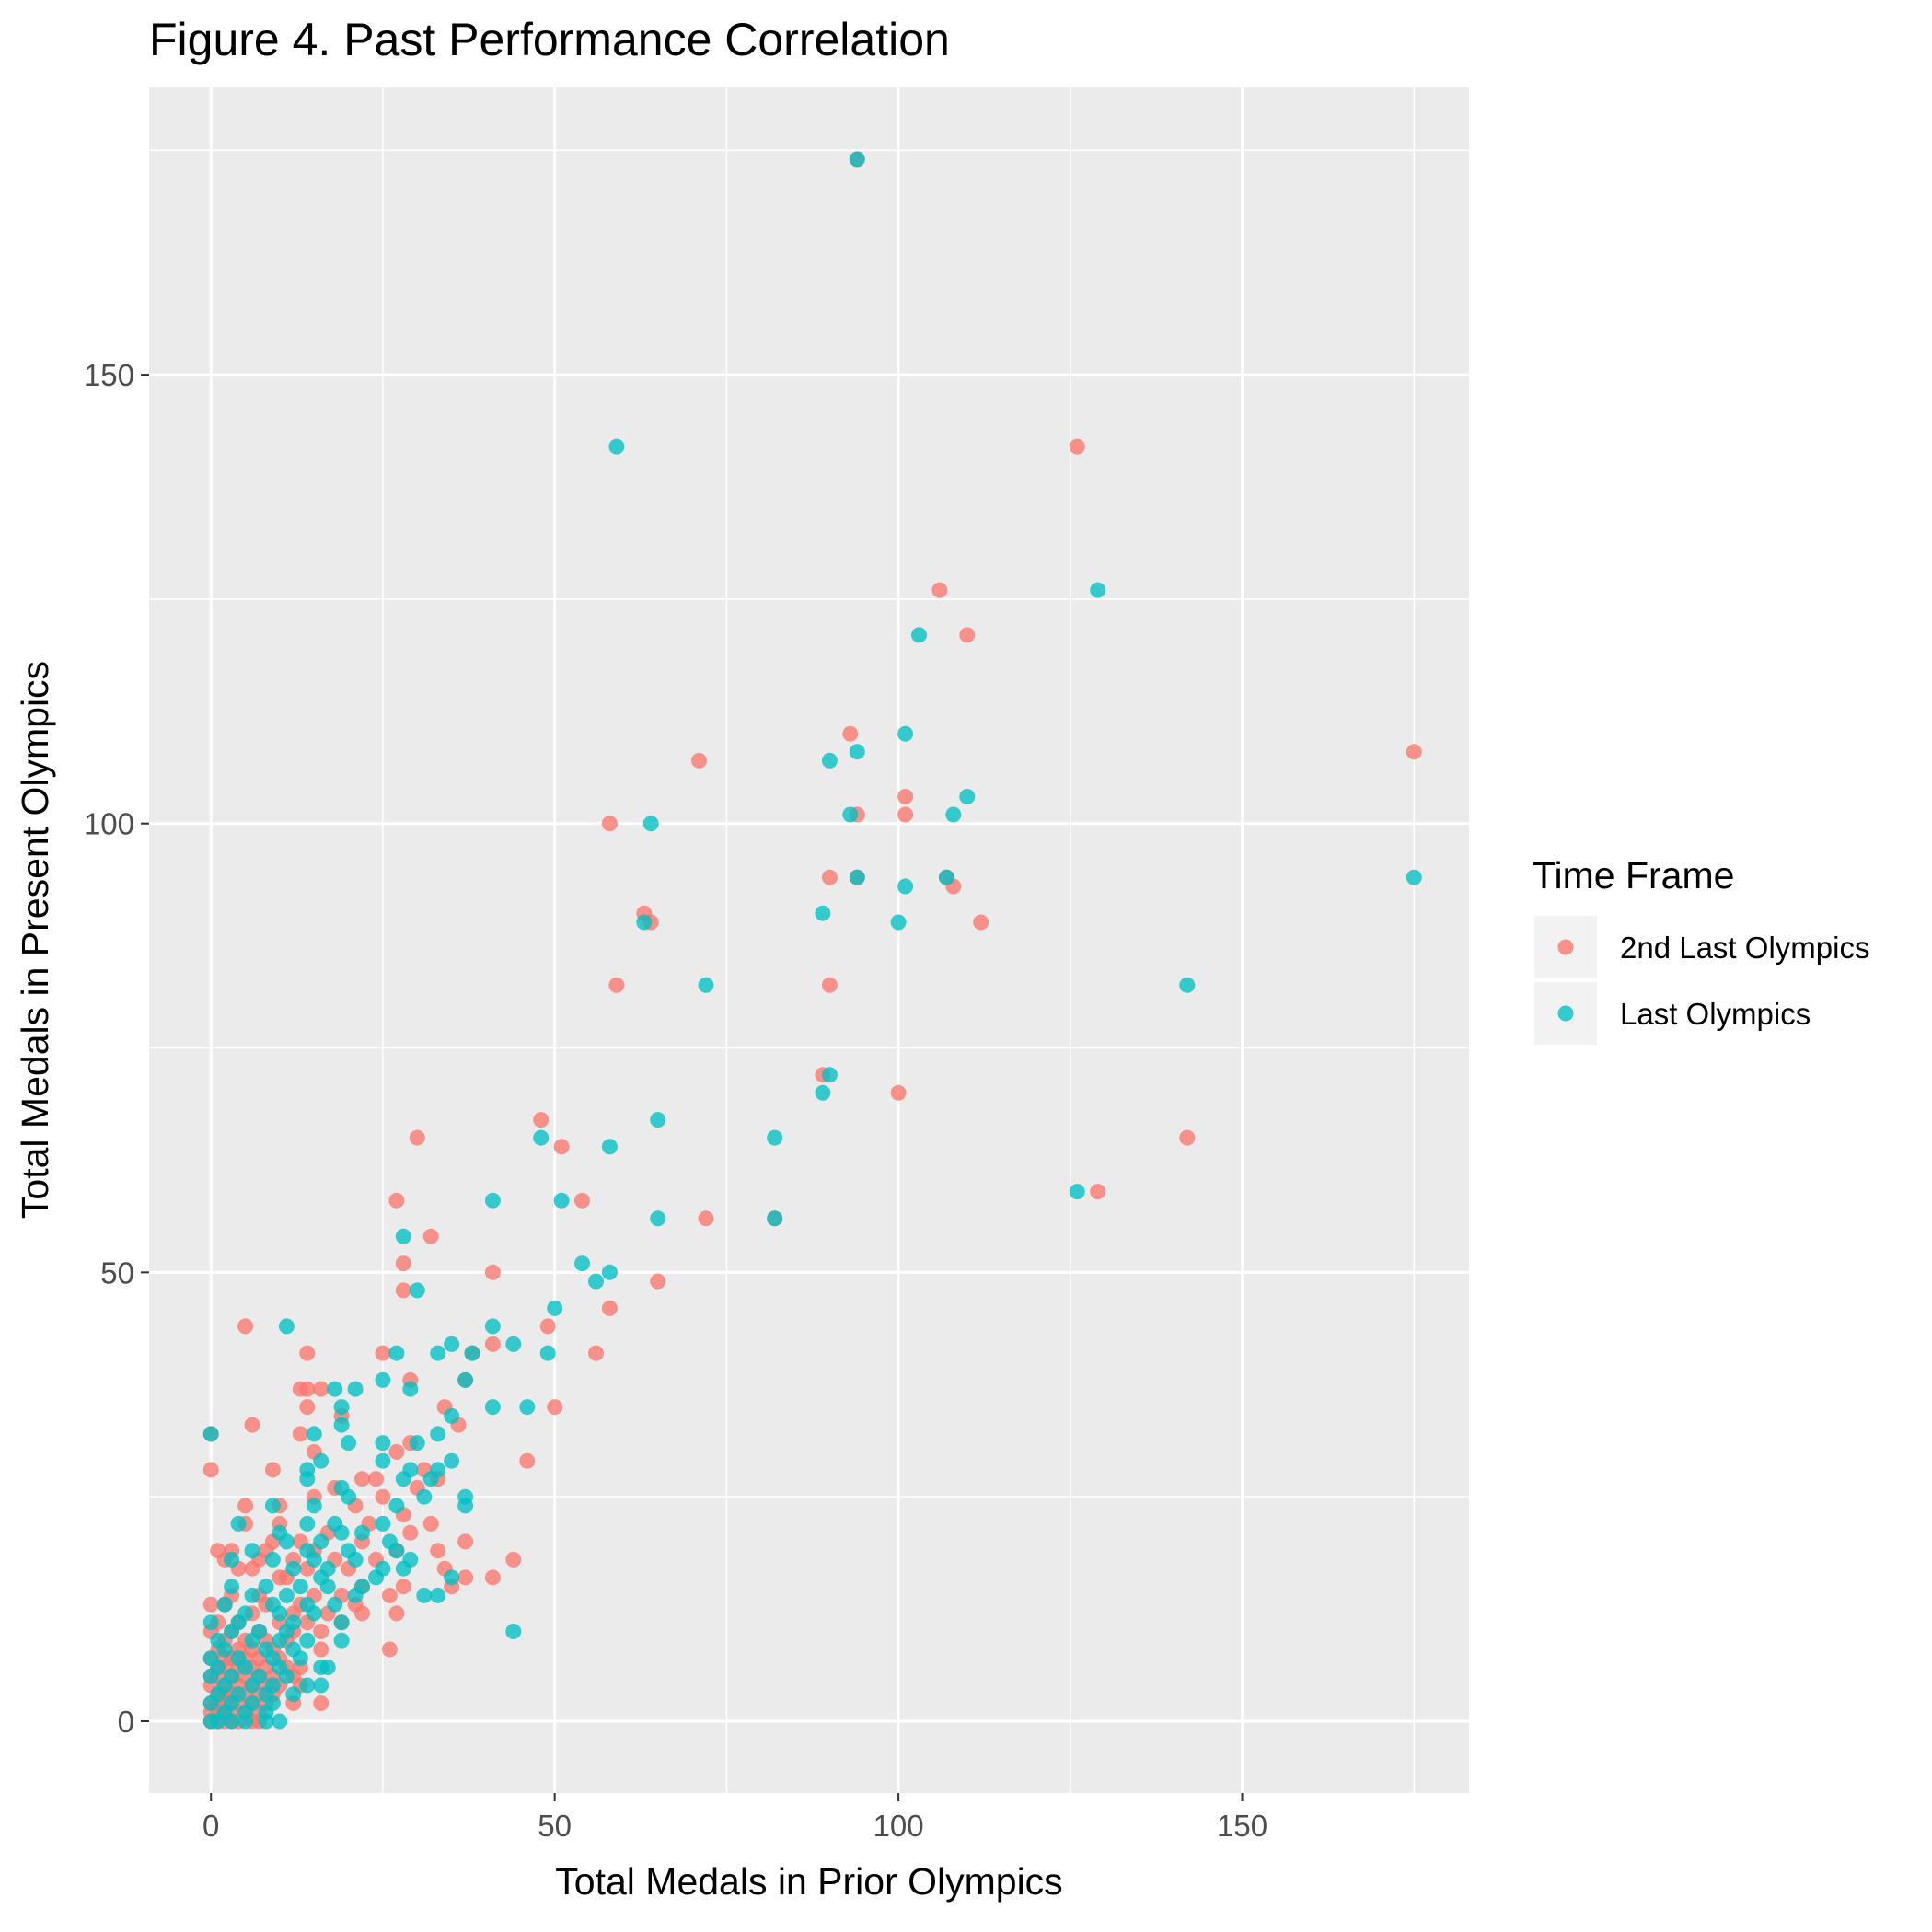 The height and width of the screenshot is (1932, 1932). What do you see at coordinates (1634, 876) in the screenshot?
I see `legend-title: Time Frame` at bounding box center [1634, 876].